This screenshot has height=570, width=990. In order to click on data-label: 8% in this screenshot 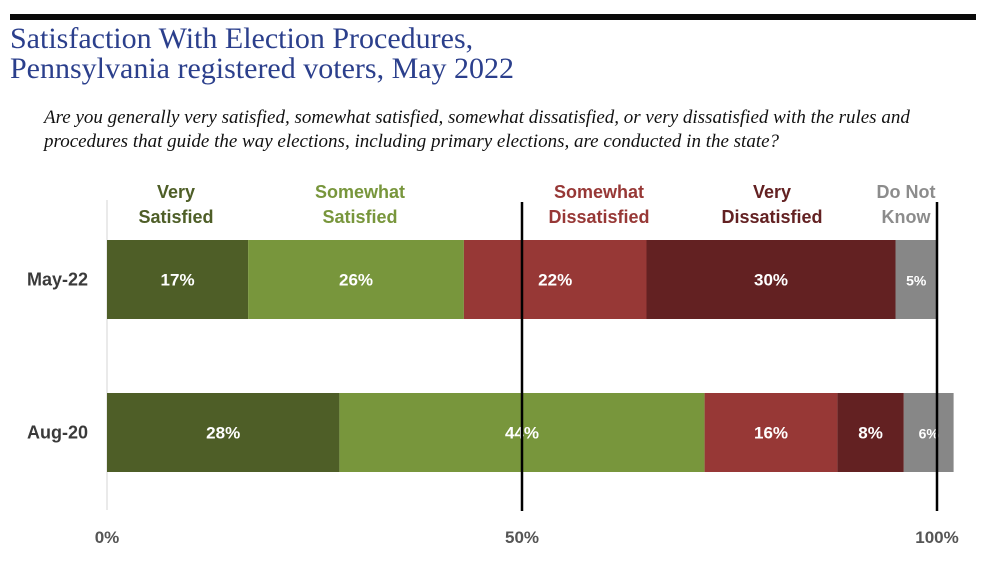, I will do `click(870, 433)`.